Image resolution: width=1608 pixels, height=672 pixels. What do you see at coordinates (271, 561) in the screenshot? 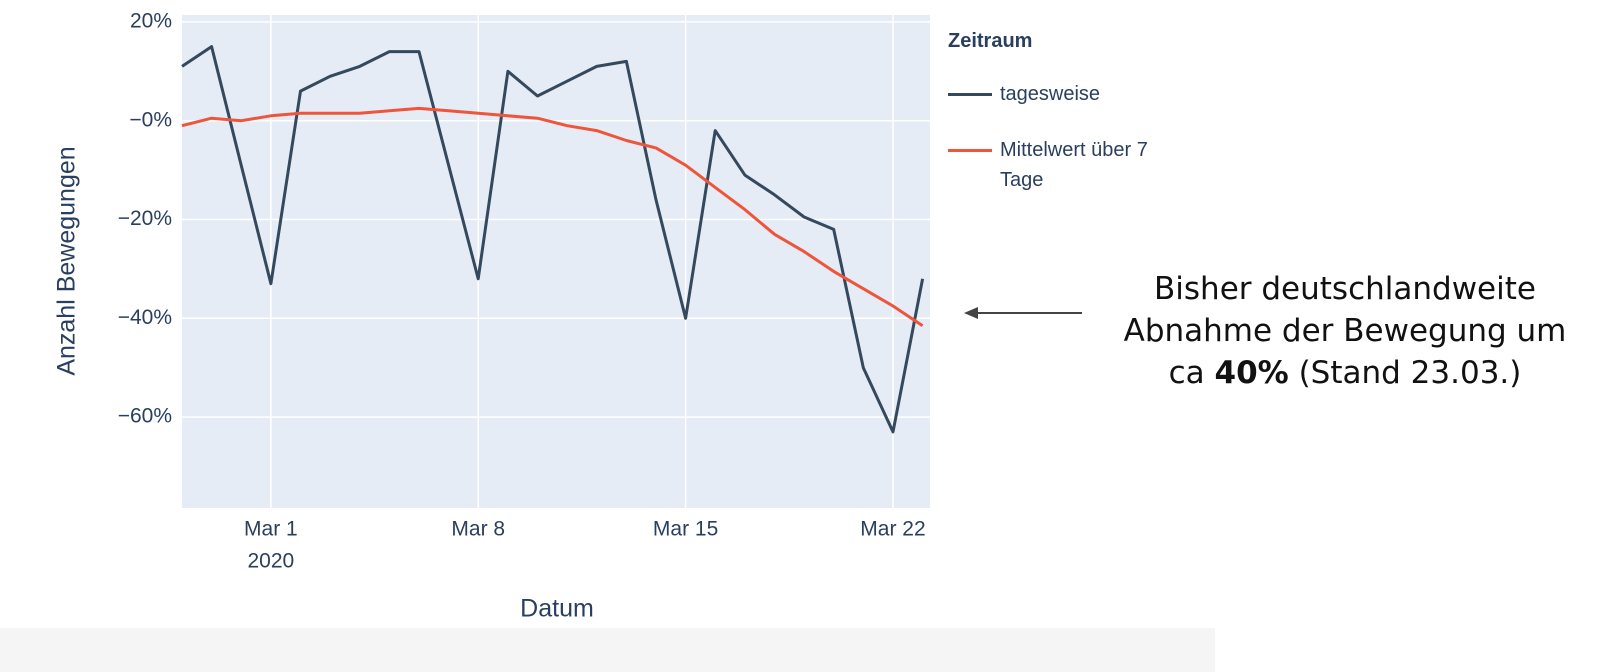
I see `x-year-label: 2020` at bounding box center [271, 561].